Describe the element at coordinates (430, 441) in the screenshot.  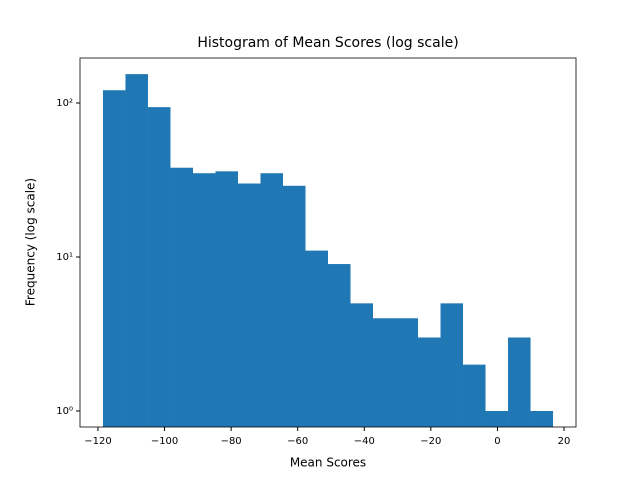
I see `x-tick-label: −20` at that location.